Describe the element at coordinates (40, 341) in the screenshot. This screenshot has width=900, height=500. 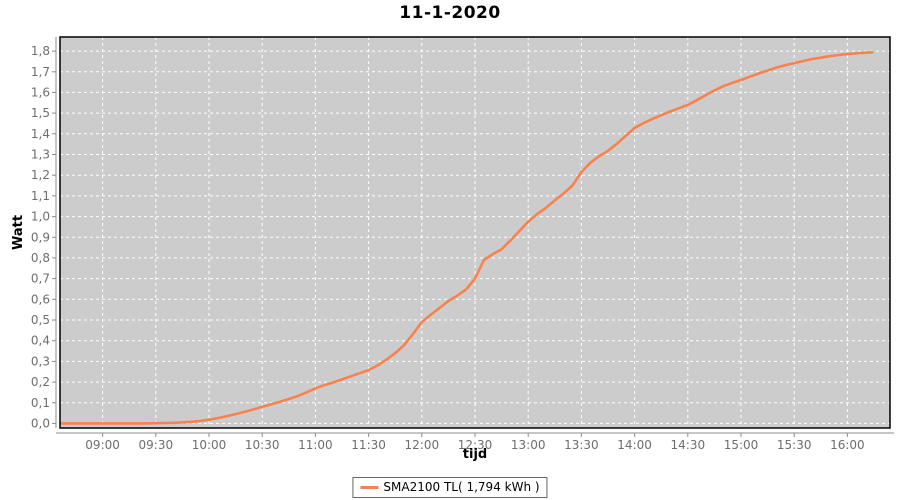
I see `y-tick-label: 0,4` at that location.